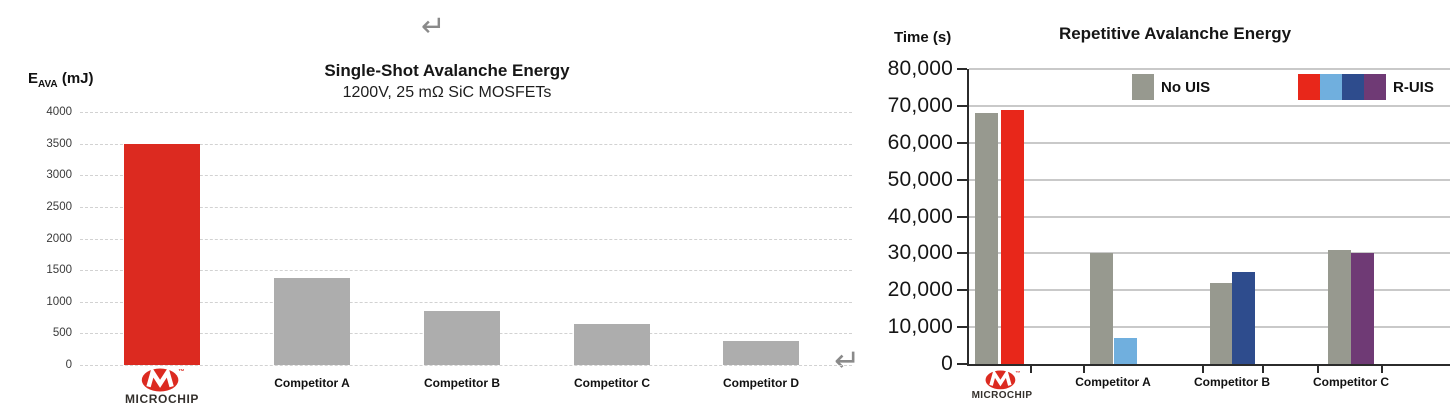 Image resolution: width=1455 pixels, height=413 pixels. What do you see at coordinates (61, 80) in the screenshot?
I see `left-y-axis-title: EAVA (mJ)` at bounding box center [61, 80].